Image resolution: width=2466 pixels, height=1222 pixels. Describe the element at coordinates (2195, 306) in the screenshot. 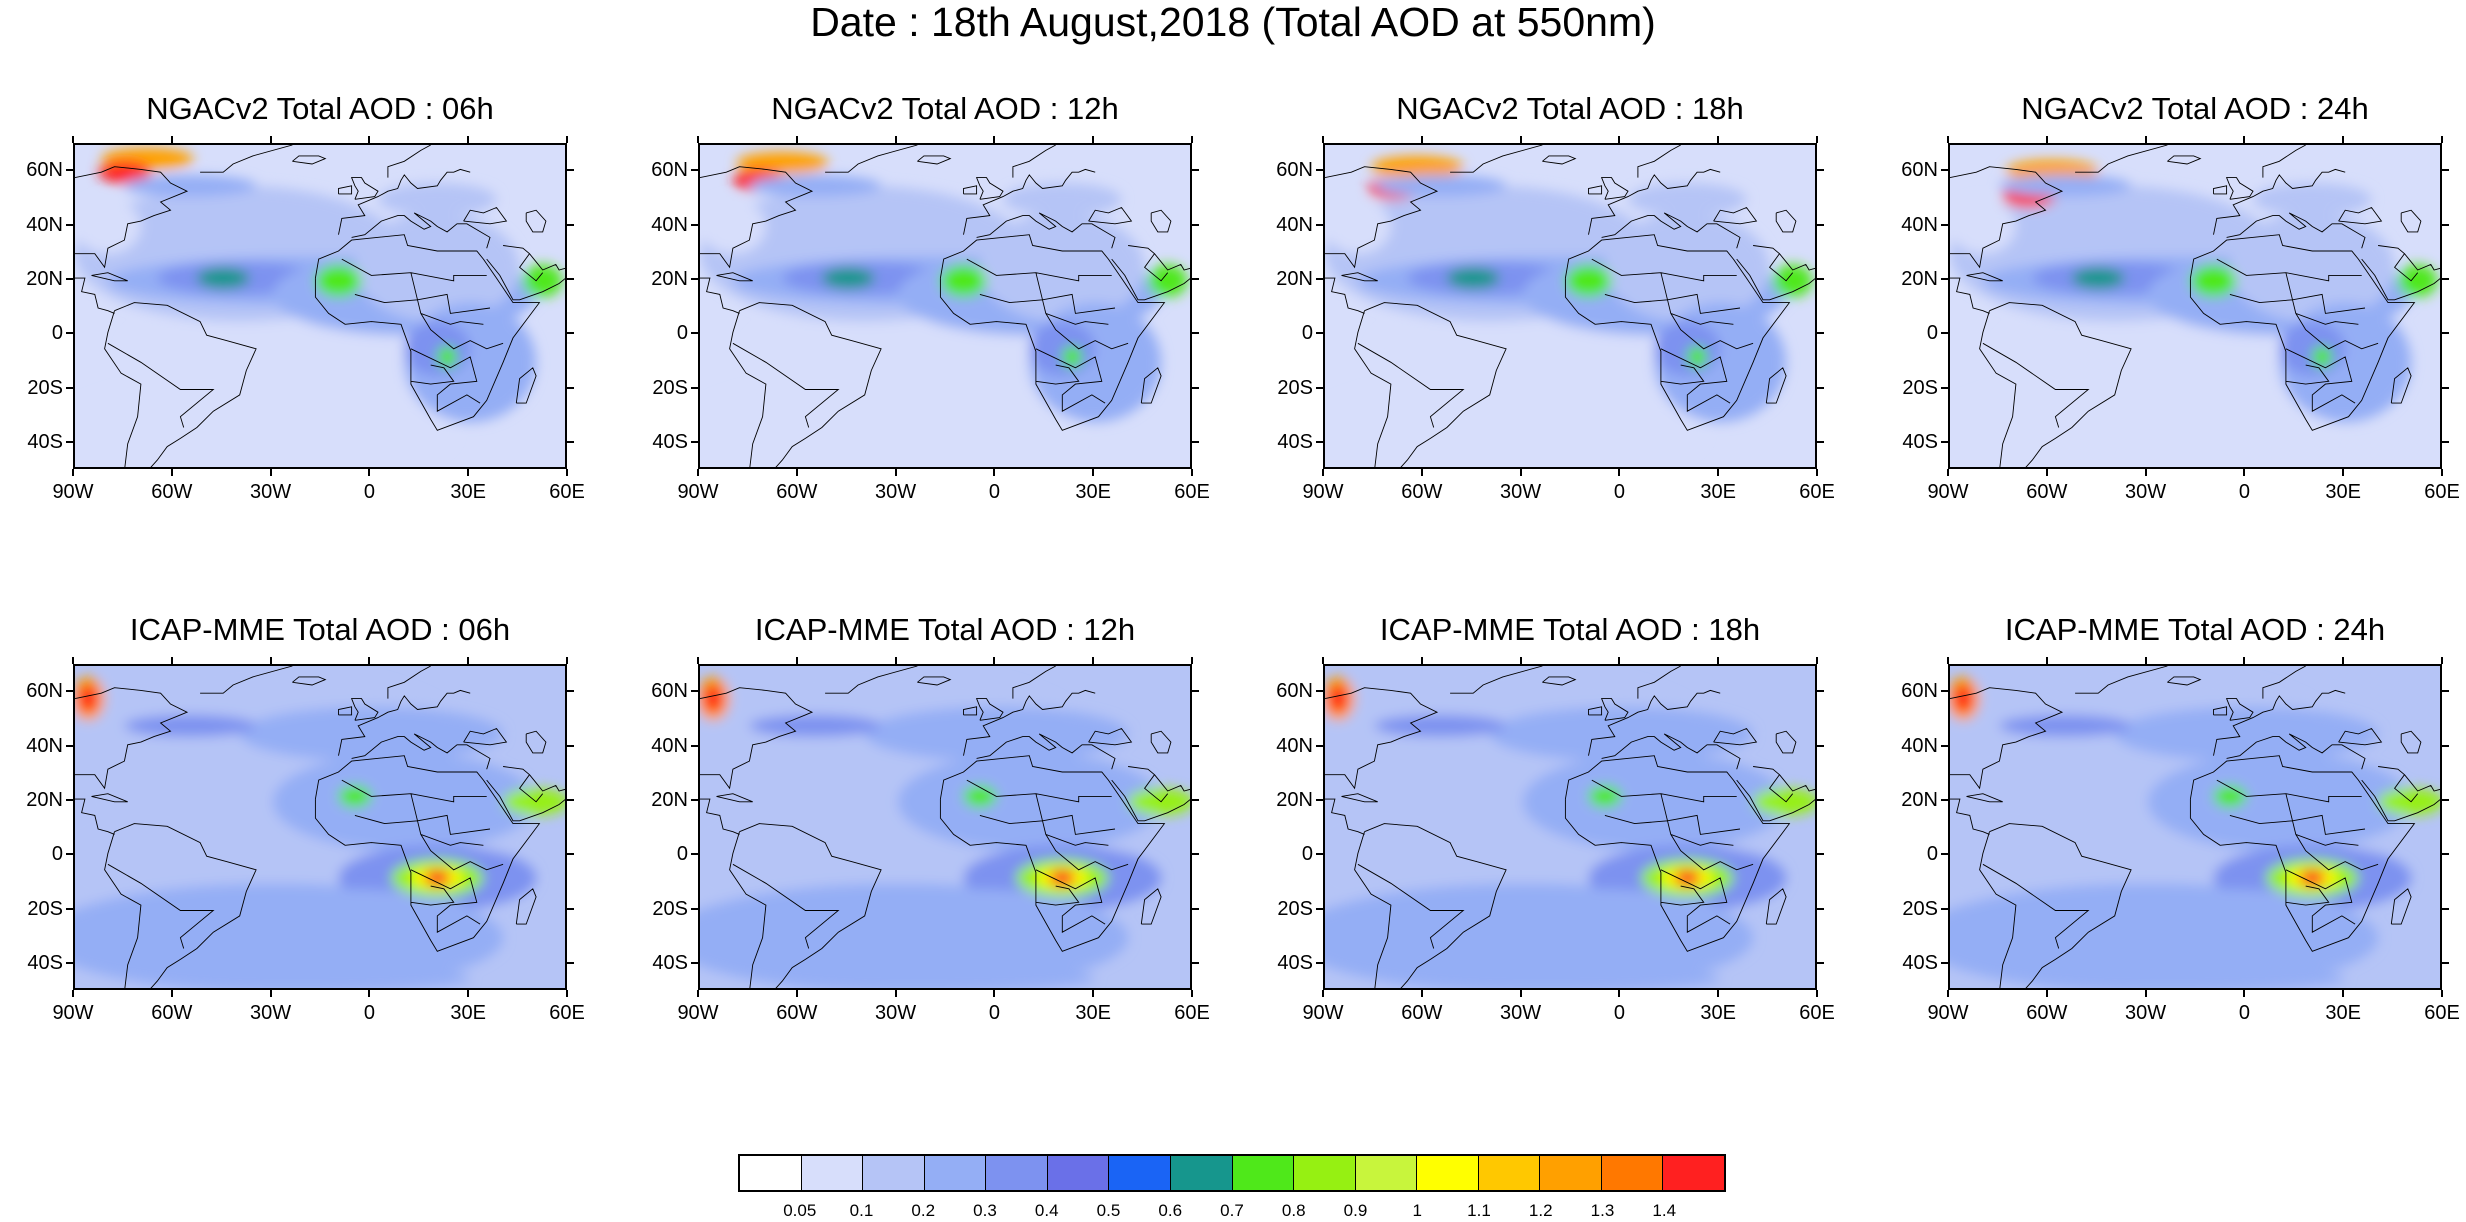

I see `coastlines` at that location.